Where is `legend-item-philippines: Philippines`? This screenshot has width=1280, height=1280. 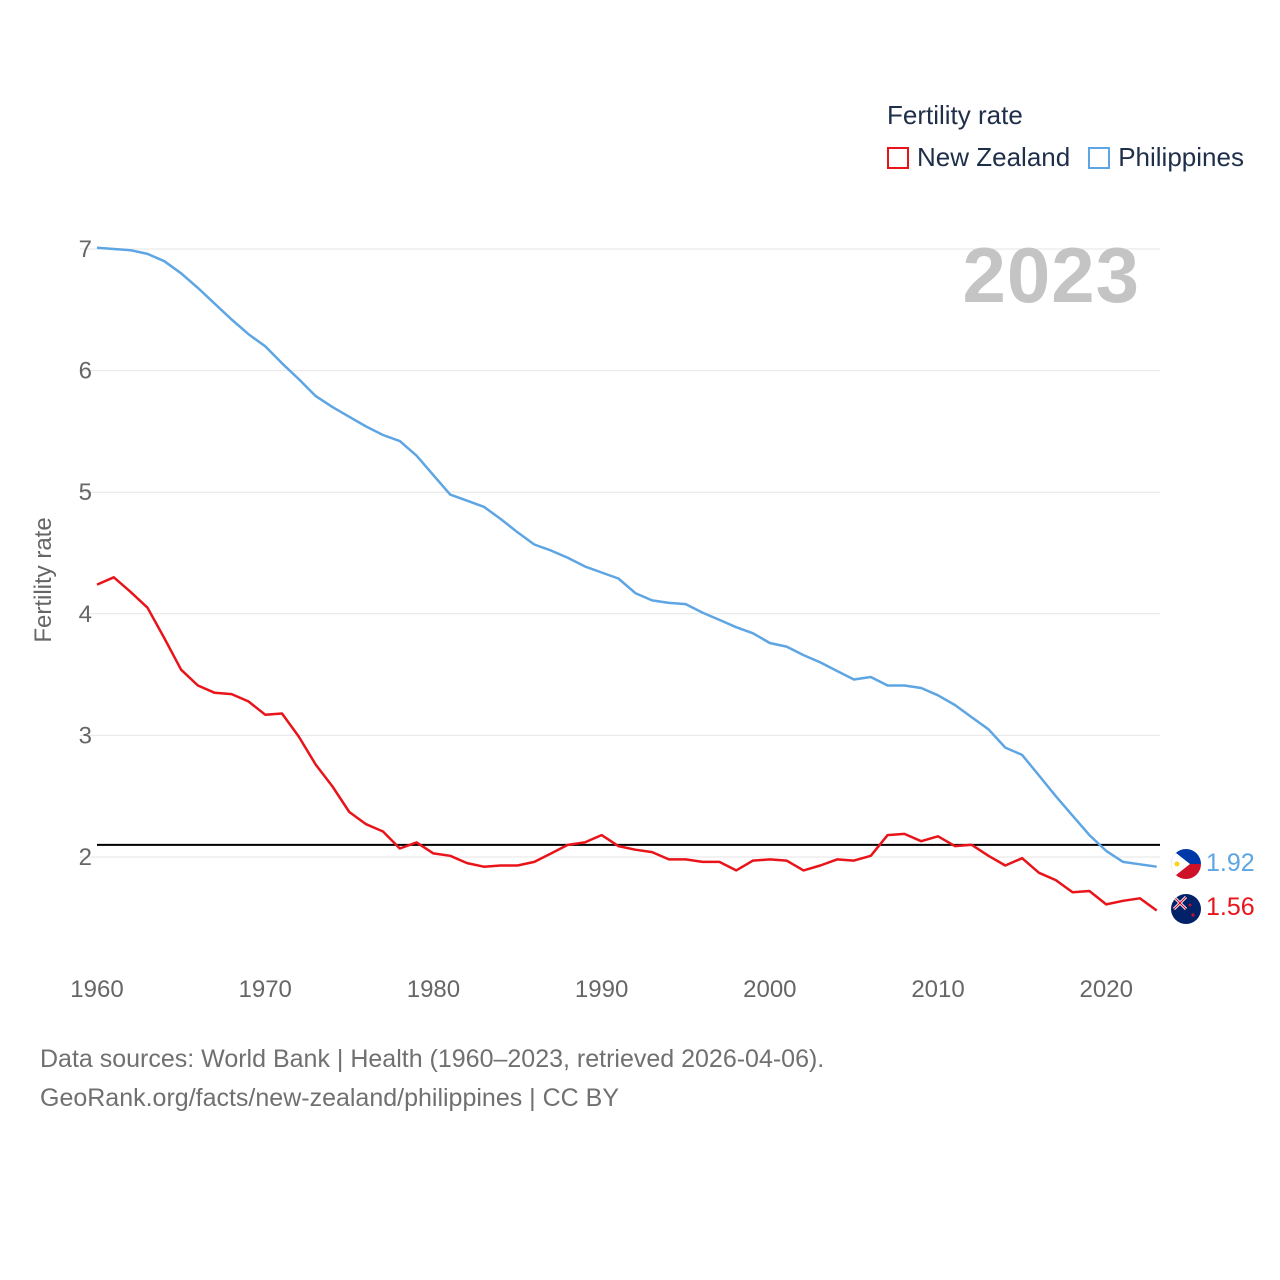 legend-item-philippines: Philippines is located at coordinates (1166, 157).